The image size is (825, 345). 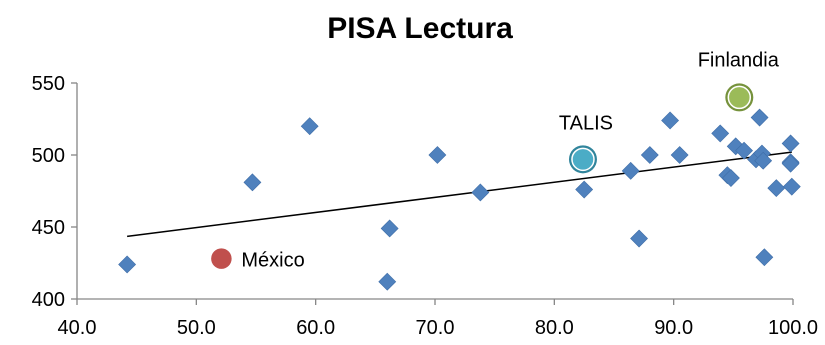 What do you see at coordinates (673, 328) in the screenshot?
I see `x-tick-label: 90.0` at bounding box center [673, 328].